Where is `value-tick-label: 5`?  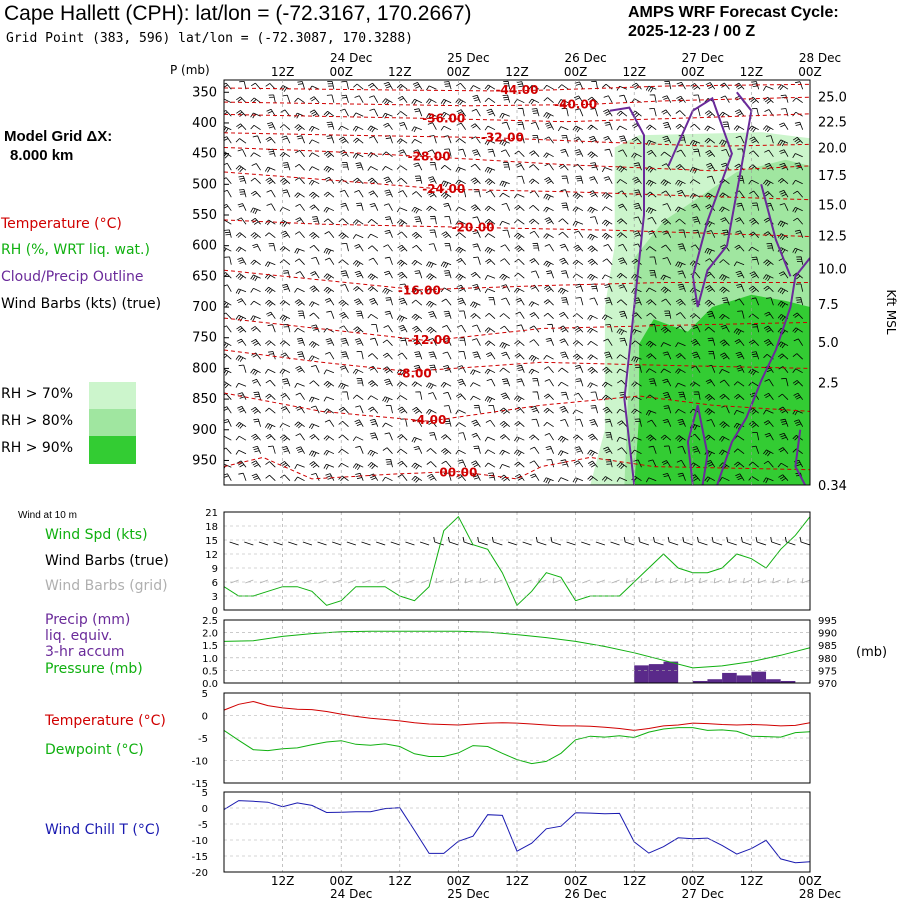
value-tick-label: 5 is located at coordinates (205, 793).